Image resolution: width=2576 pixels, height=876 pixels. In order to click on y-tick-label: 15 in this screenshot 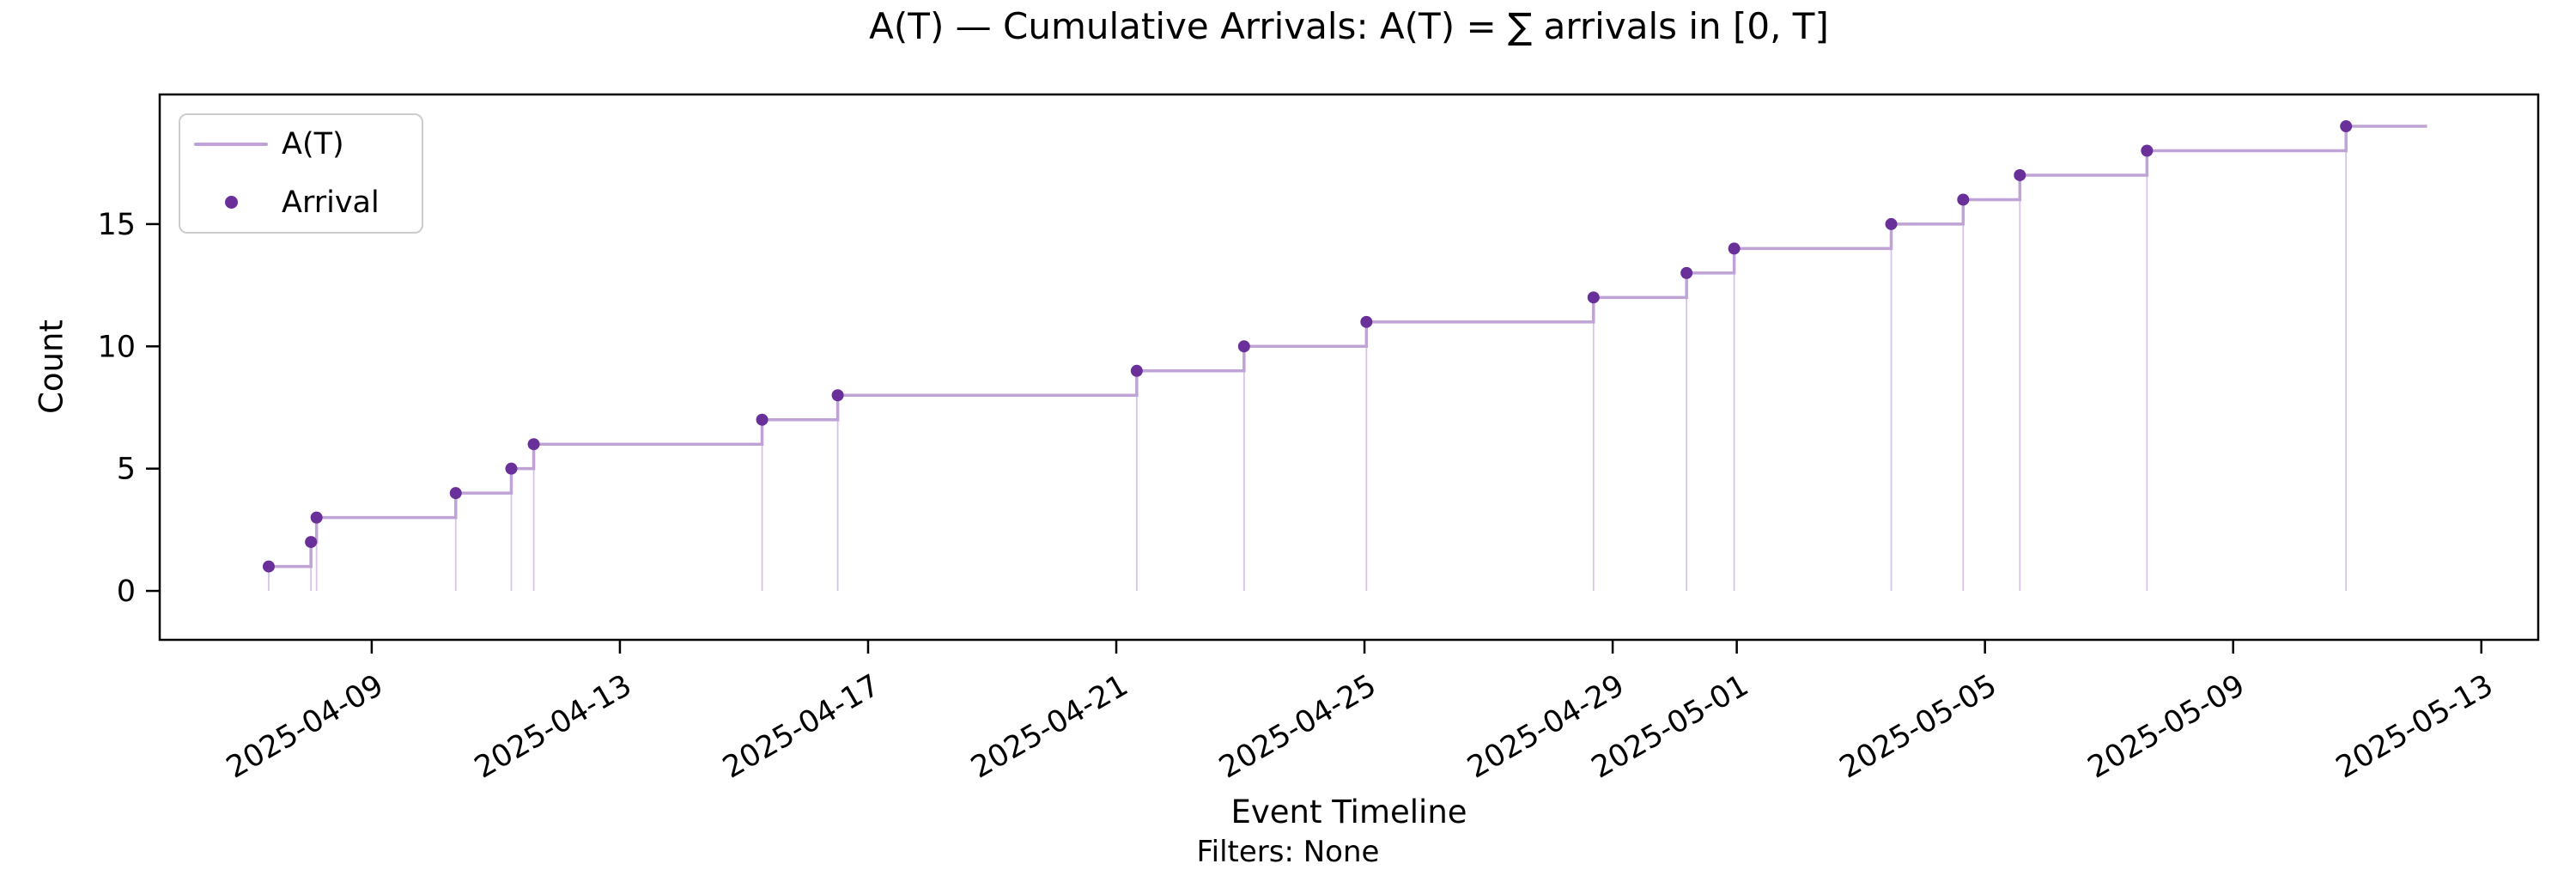, I will do `click(117, 225)`.